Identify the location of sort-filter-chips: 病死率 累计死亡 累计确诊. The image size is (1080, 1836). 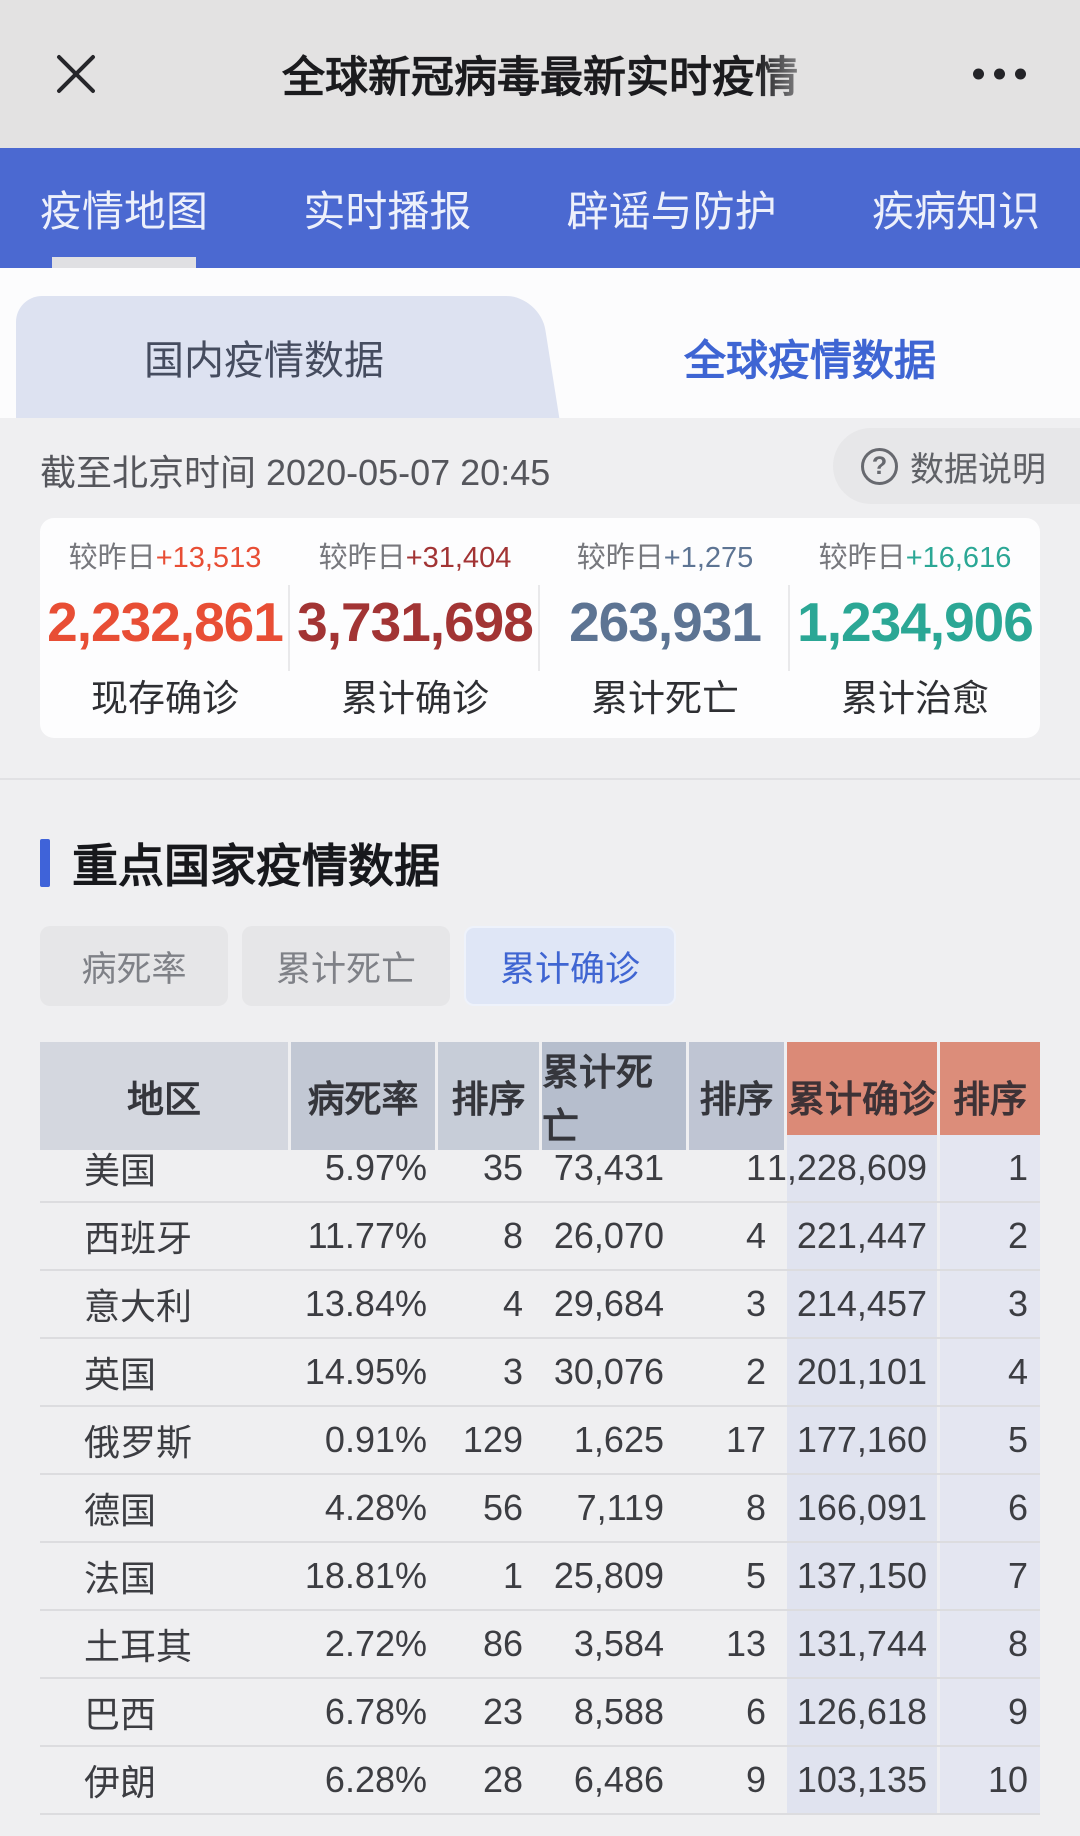
(540, 966).